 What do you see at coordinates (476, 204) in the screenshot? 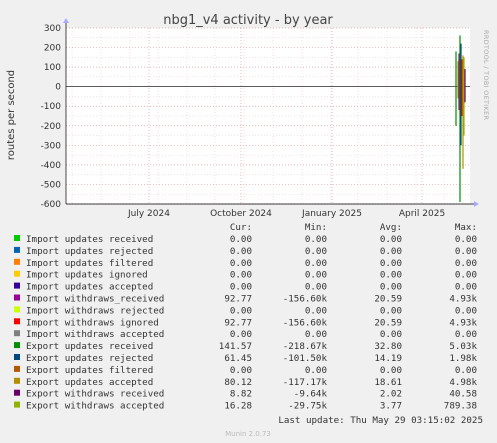
I see `x-axis-arrow` at bounding box center [476, 204].